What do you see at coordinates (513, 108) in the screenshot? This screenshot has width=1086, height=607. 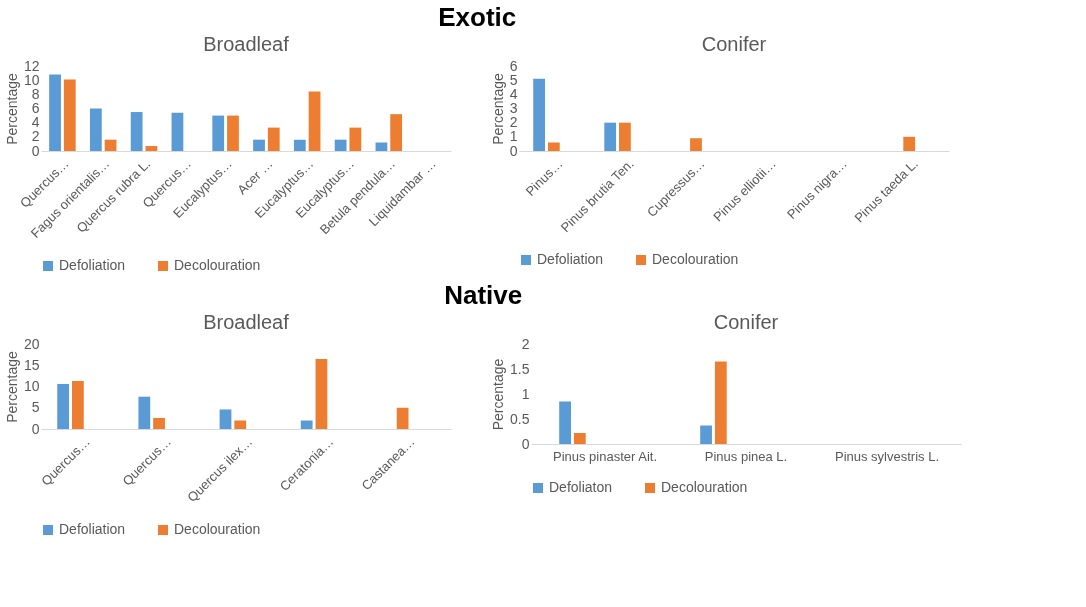 I see `y-tick-label: 3` at bounding box center [513, 108].